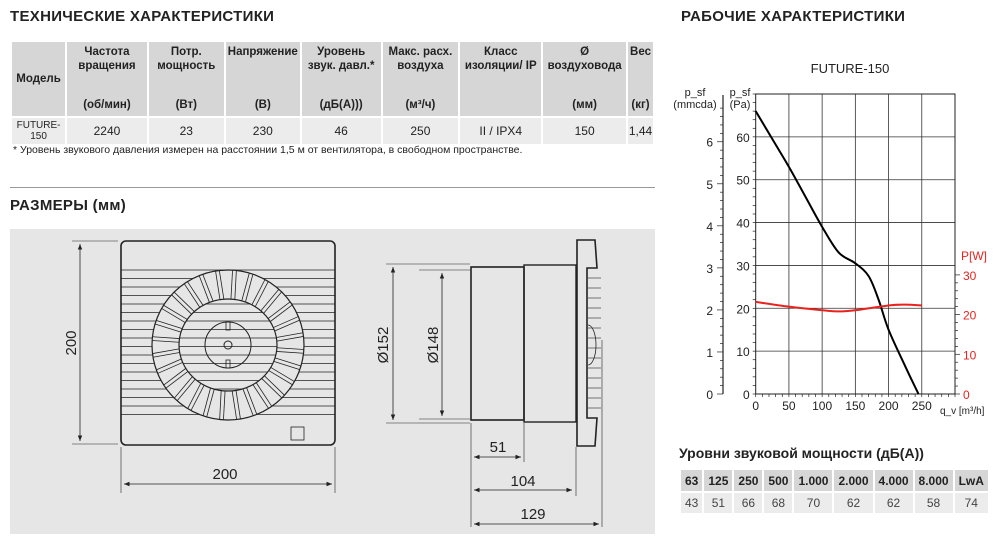 Image resolution: width=1000 pixels, height=546 pixels. Describe the element at coordinates (962, 411) in the screenshot. I see `x-axis-label: q_v [m³/h]` at that location.